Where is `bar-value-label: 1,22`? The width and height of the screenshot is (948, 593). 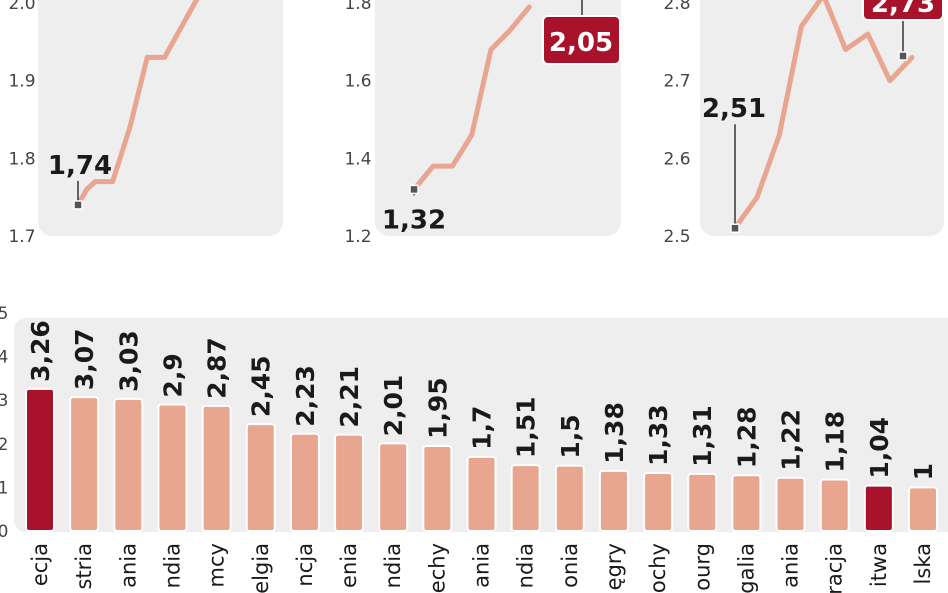 bar-value-label: 1,22 is located at coordinates (791, 440).